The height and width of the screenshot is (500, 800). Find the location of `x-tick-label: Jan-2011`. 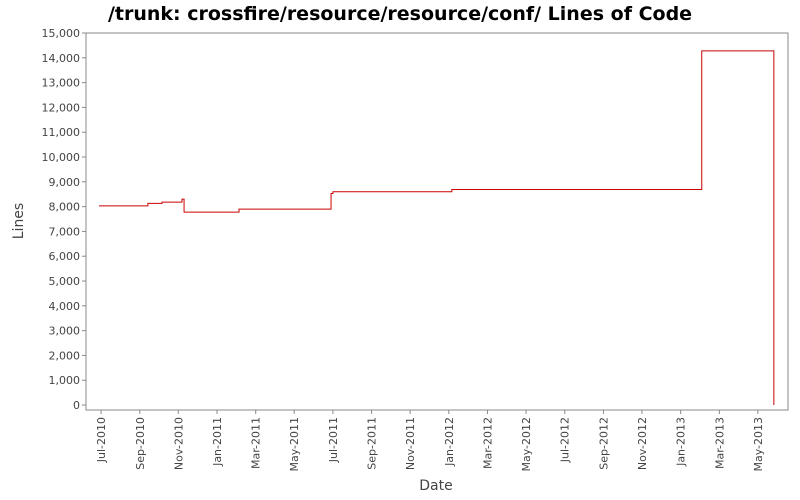

x-tick-label: Jan-2011 is located at coordinates (217, 442).